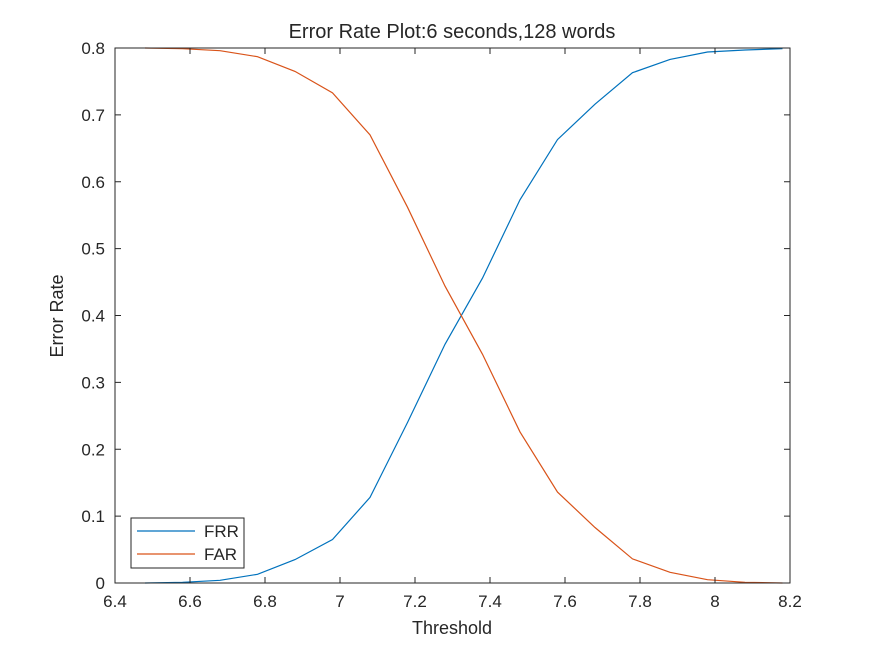 This screenshot has width=875, height=656. What do you see at coordinates (490, 601) in the screenshot?
I see `x-tick-label: 7.4` at bounding box center [490, 601].